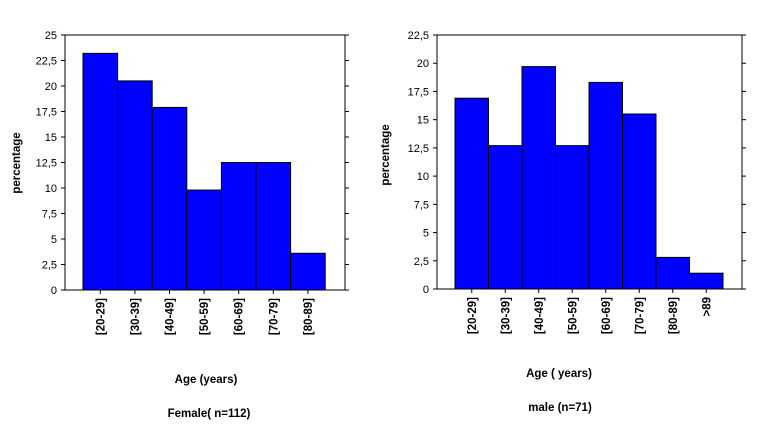 Image resolution: width=771 pixels, height=429 pixels. Describe the element at coordinates (205, 316) in the screenshot. I see `female-x-tick-label: [50-59]` at that location.